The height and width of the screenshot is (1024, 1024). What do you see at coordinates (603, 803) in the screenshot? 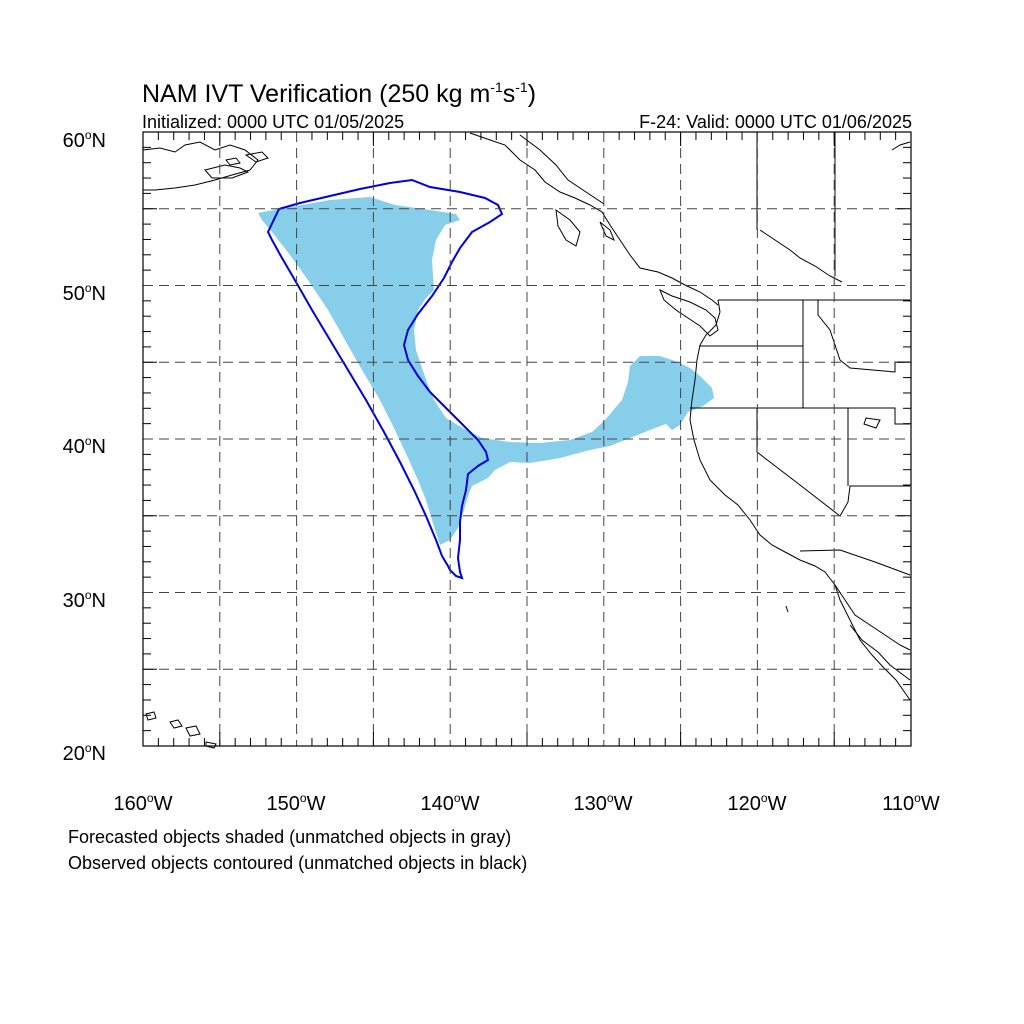
I see `lon-label-130w: 130oW` at bounding box center [603, 803].